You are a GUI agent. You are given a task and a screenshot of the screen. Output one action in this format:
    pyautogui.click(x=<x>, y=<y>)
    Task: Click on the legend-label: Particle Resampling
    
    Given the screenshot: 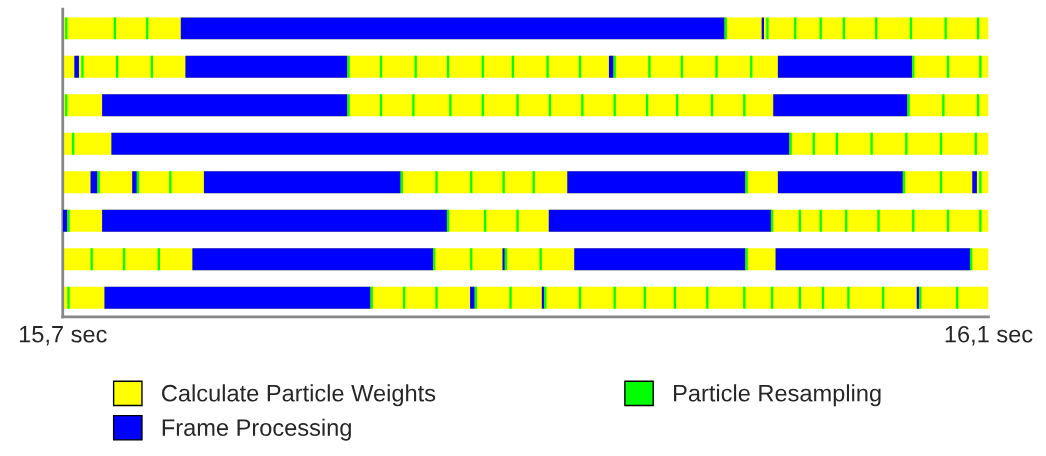 What is the action you would take?
    pyautogui.click(x=777, y=395)
    